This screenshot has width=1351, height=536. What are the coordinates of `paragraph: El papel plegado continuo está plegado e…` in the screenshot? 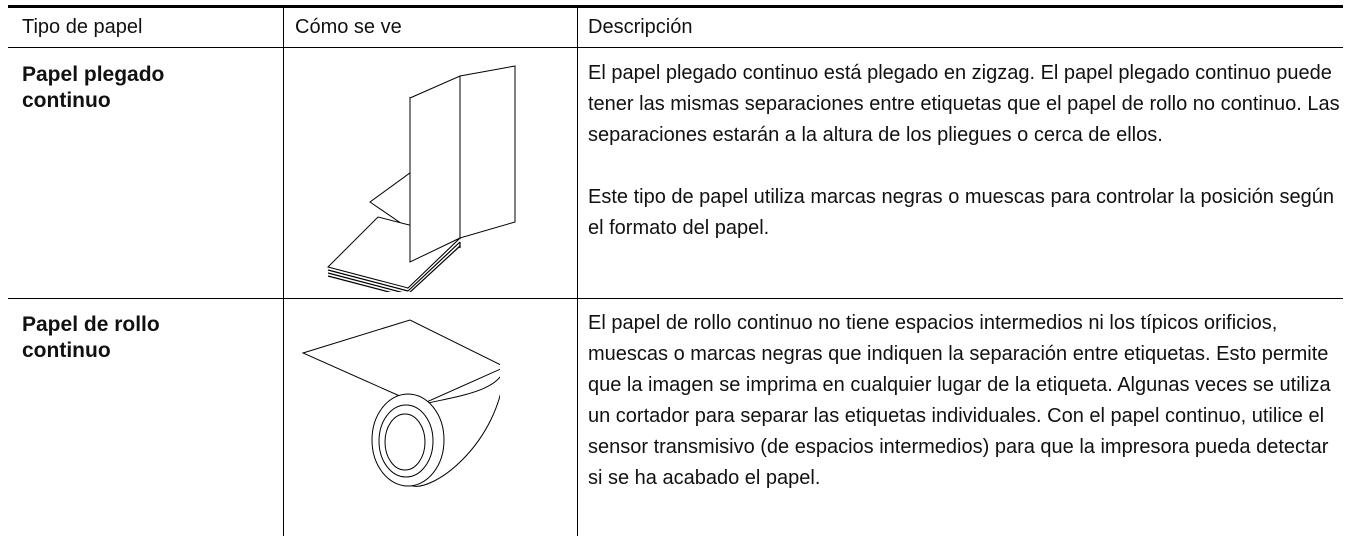 It's located at (964, 104).